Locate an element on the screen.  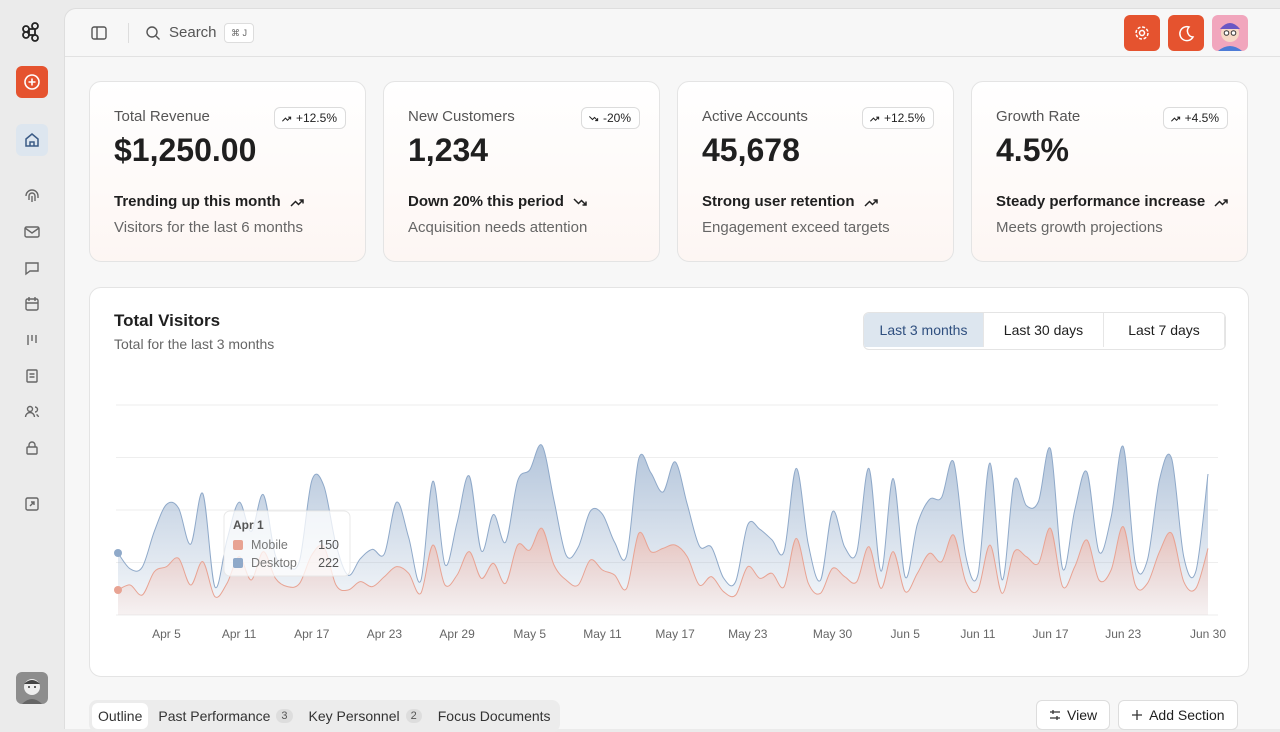
card-label: Active Accounts is located at coordinates (755, 116).